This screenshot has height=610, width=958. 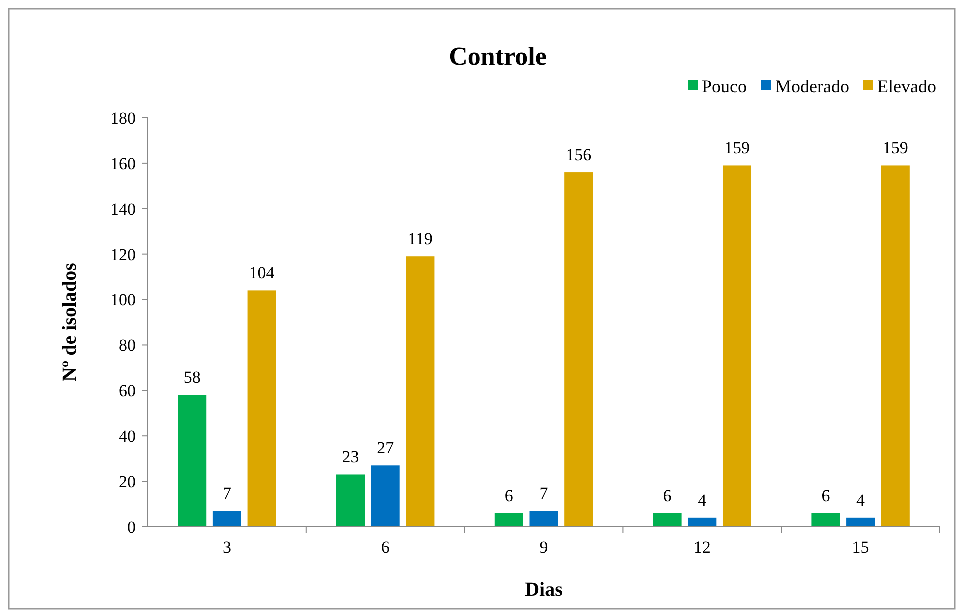 What do you see at coordinates (127, 436) in the screenshot?
I see `y-tick-label: 40` at bounding box center [127, 436].